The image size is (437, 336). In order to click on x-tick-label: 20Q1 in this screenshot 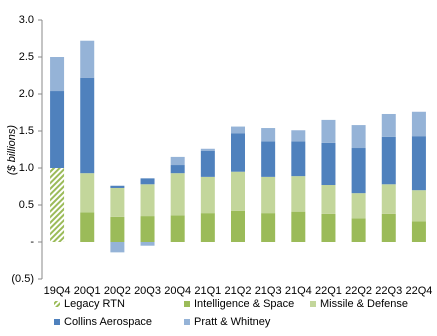, I will do `click(87, 291)`.